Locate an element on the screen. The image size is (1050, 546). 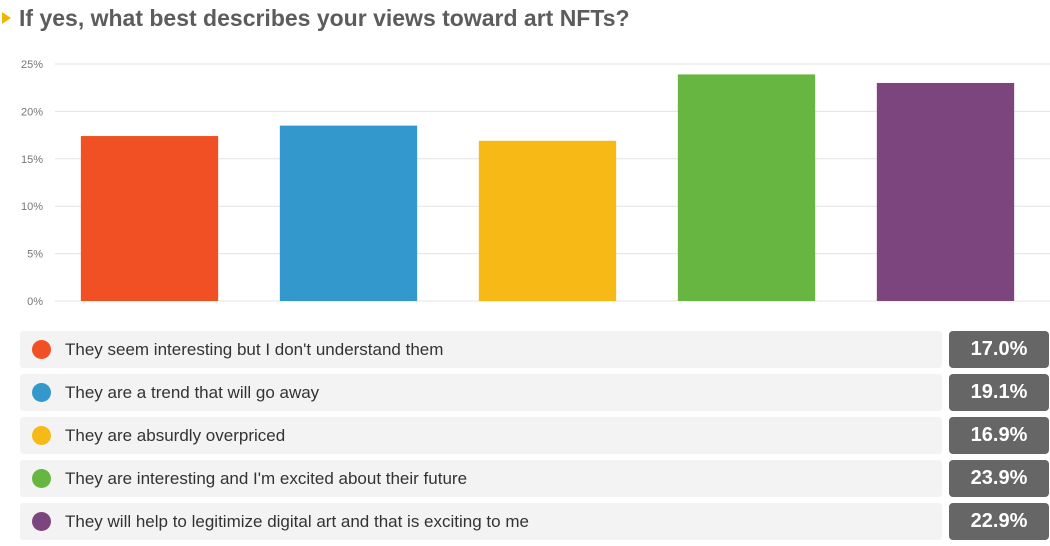
legend-row: They are a trend that will go away 19.1% is located at coordinates (535, 392).